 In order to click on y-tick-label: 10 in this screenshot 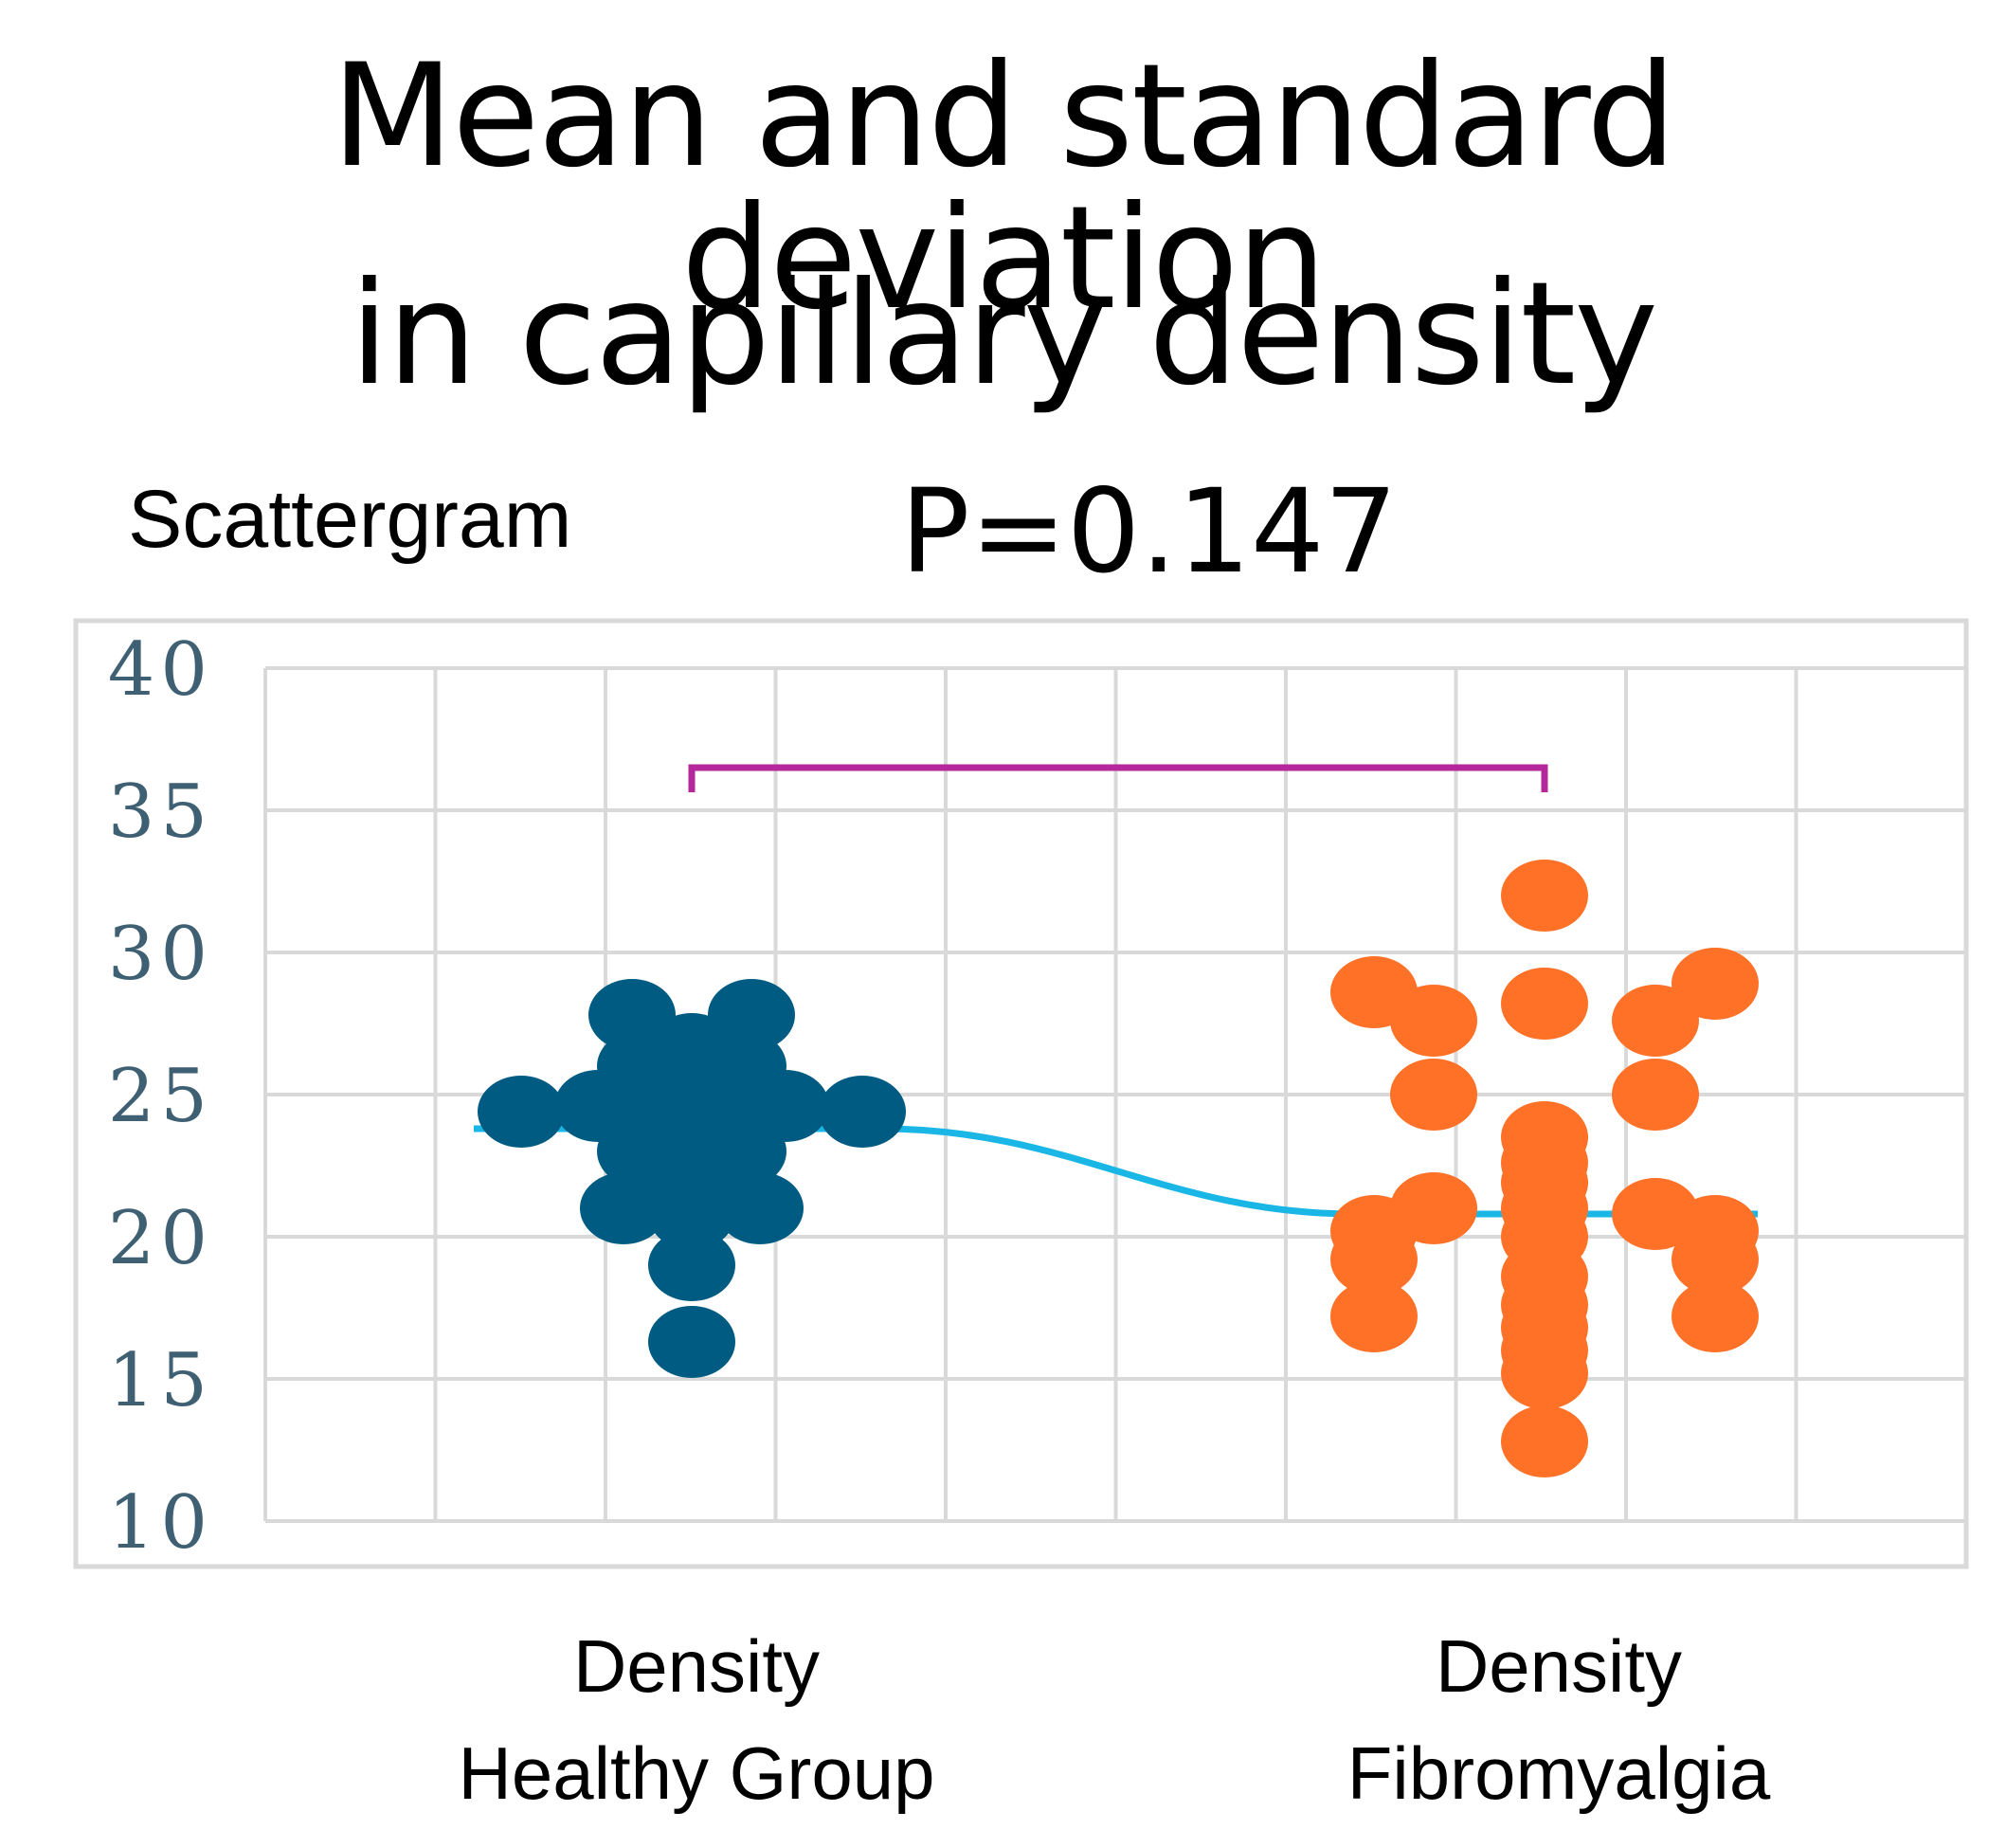, I will do `click(161, 1523)`.